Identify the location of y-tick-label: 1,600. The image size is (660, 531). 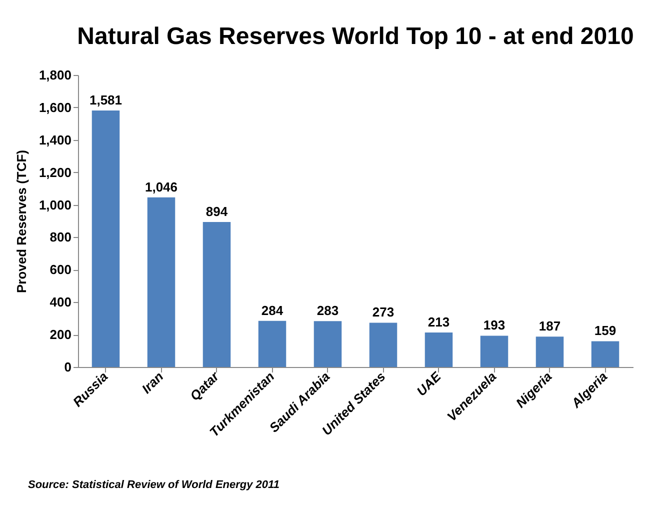
(55, 107).